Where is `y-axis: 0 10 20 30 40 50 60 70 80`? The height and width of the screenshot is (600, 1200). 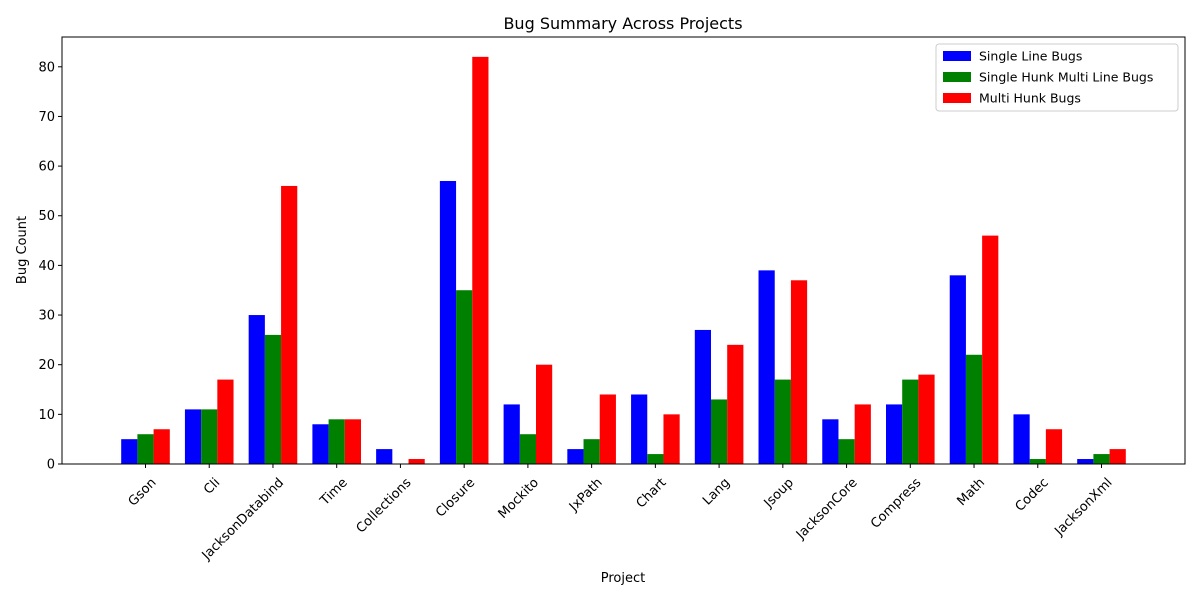 y-axis: 0 10 20 30 40 50 60 70 80 is located at coordinates (50, 266).